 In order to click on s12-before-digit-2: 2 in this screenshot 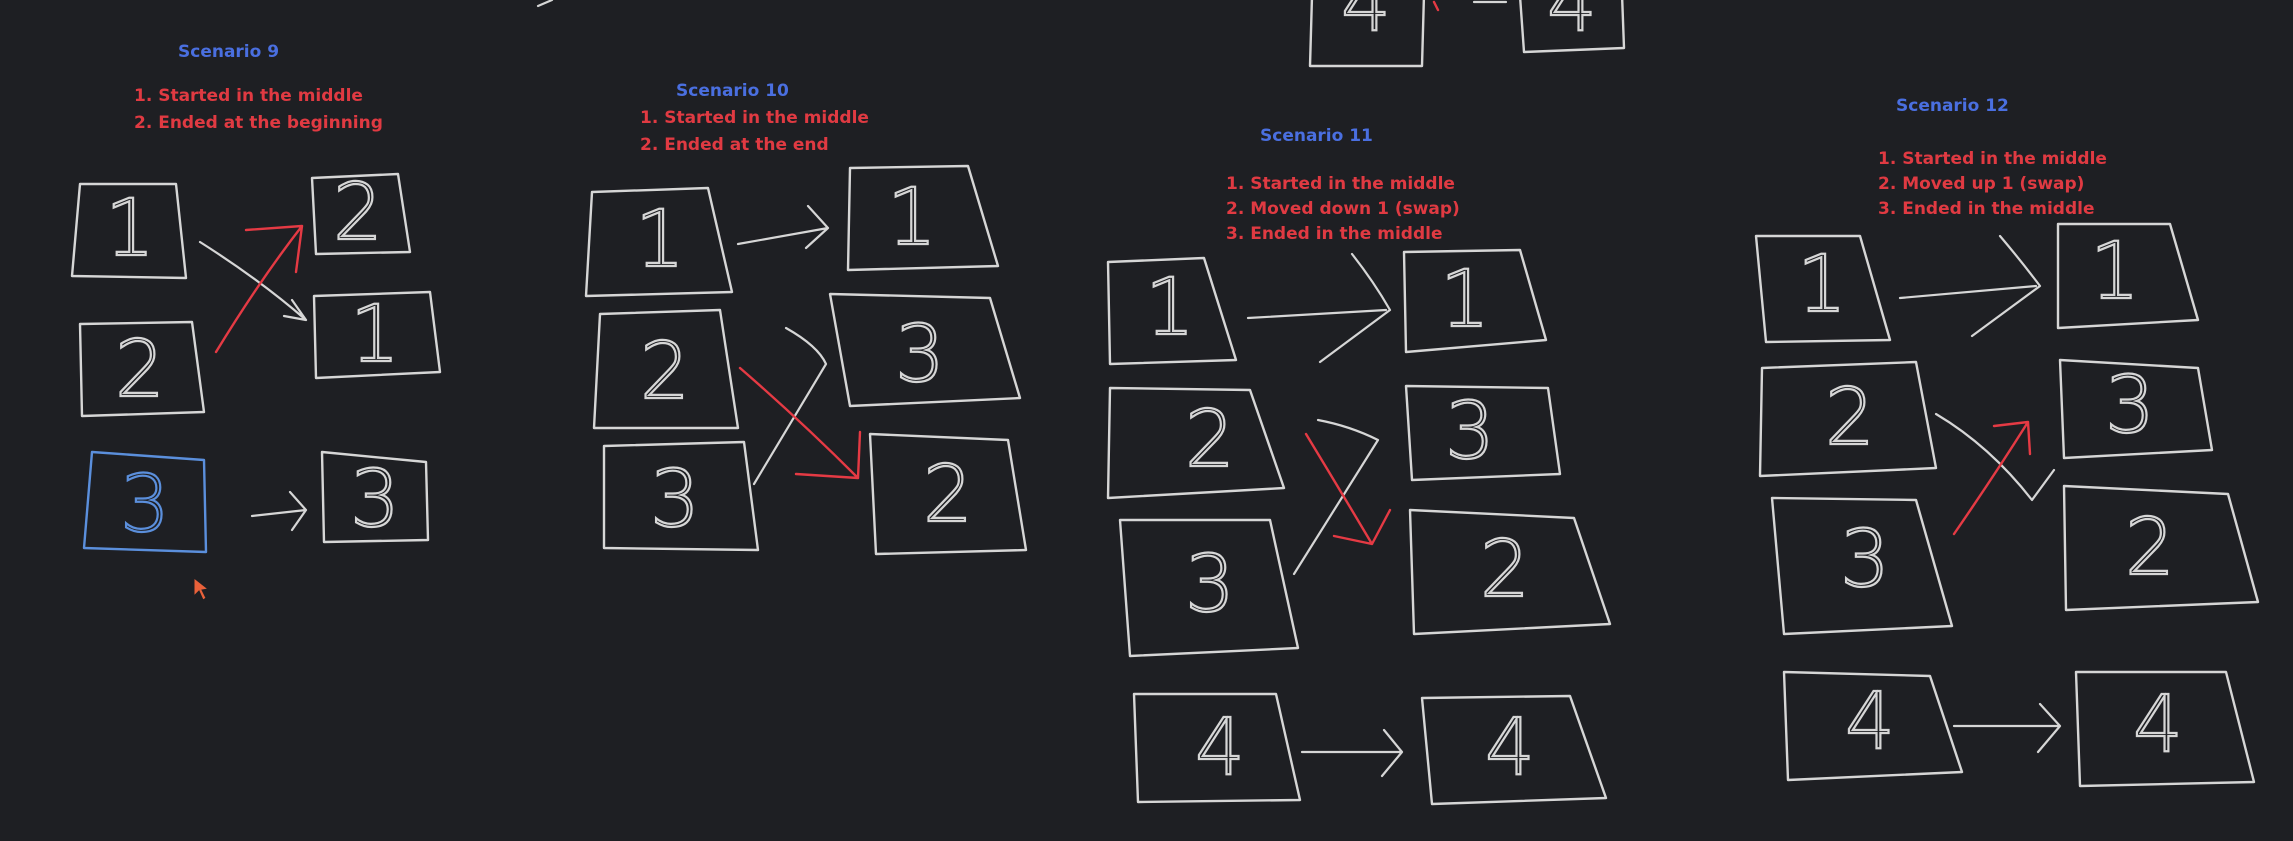, I will do `click(1850, 418)`.